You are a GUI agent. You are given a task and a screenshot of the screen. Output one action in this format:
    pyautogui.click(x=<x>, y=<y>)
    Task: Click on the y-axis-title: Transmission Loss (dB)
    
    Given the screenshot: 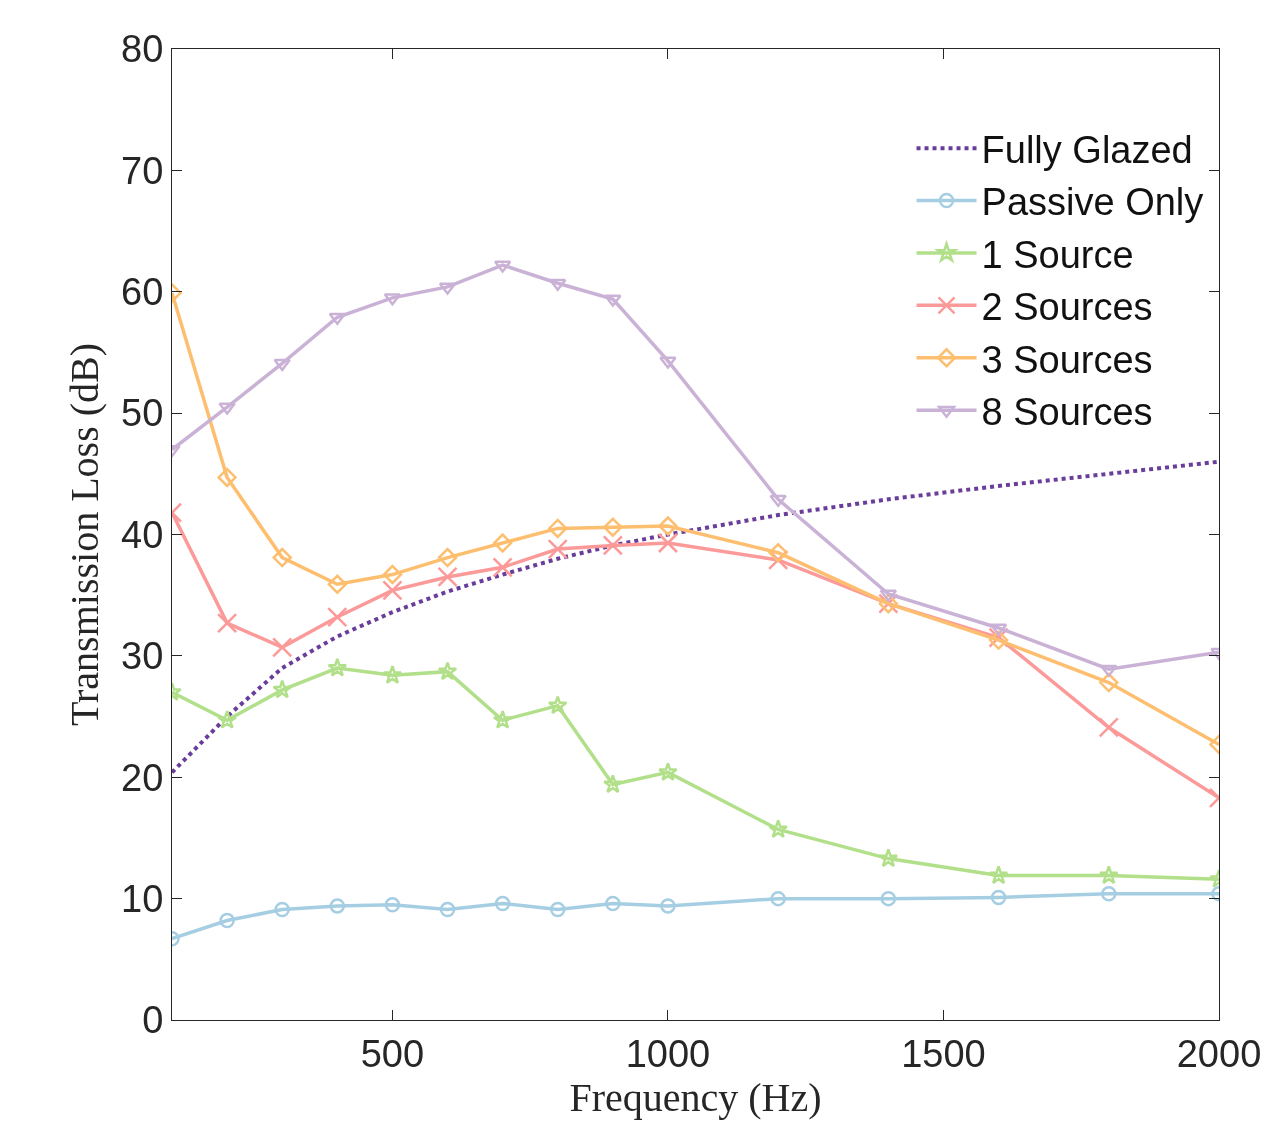 What is the action you would take?
    pyautogui.click(x=84, y=534)
    